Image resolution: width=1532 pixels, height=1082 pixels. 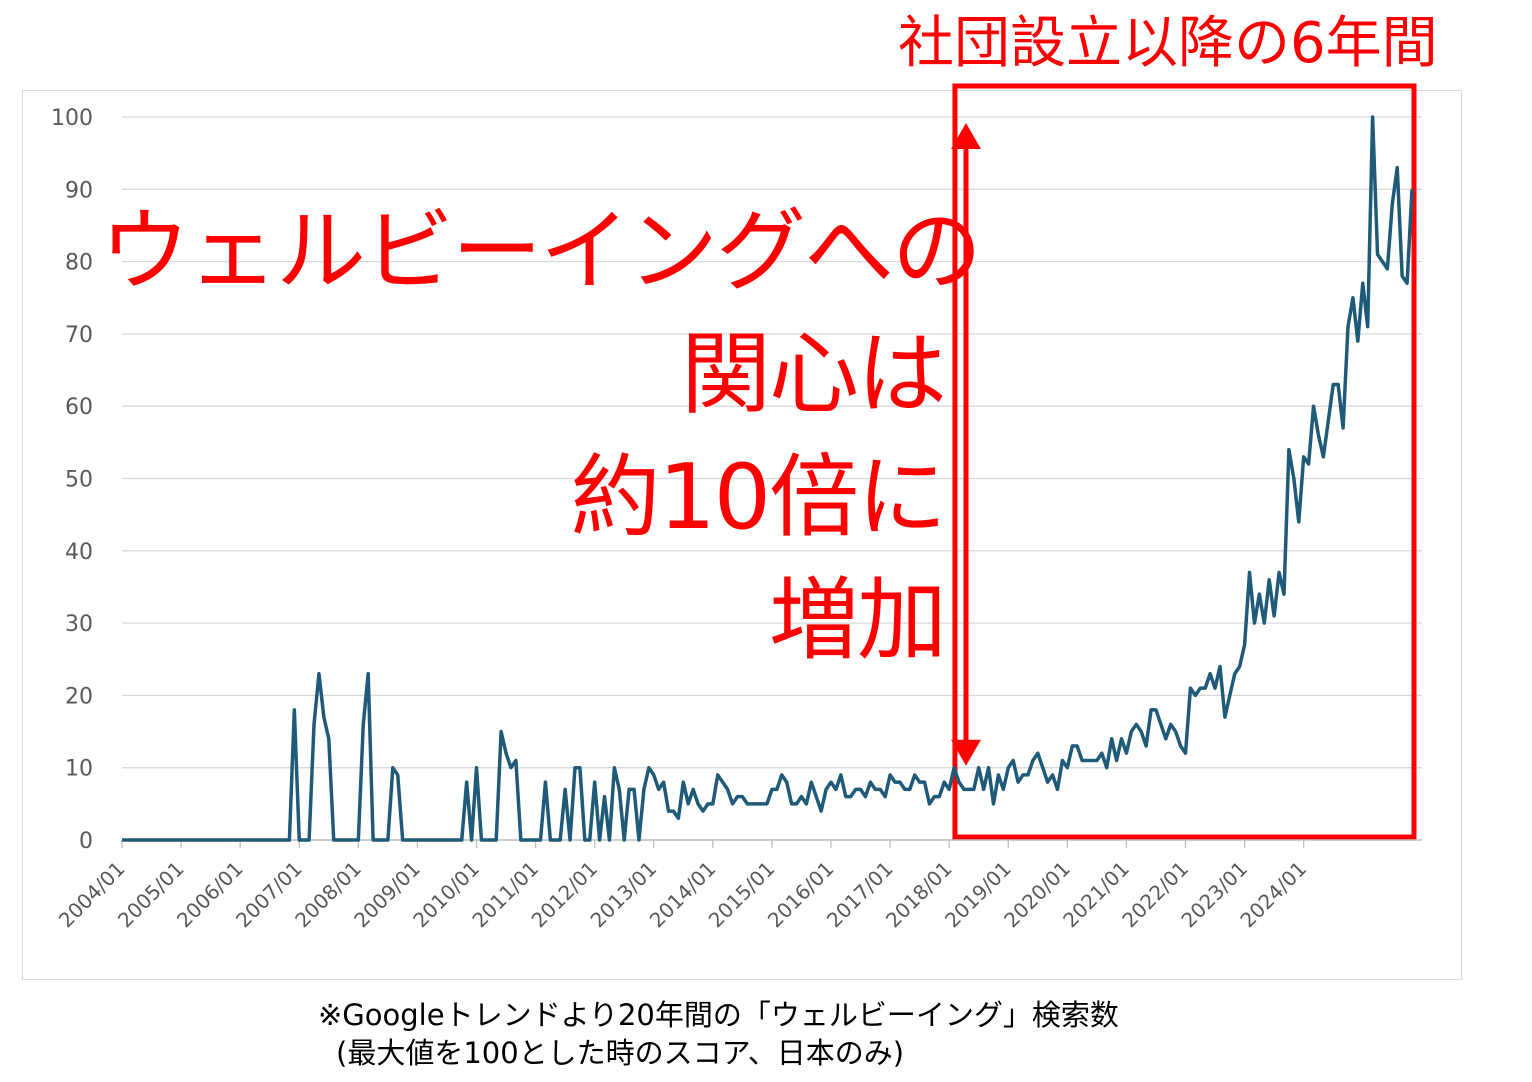 What do you see at coordinates (79, 263) in the screenshot?
I see `y-tick-label: 80` at bounding box center [79, 263].